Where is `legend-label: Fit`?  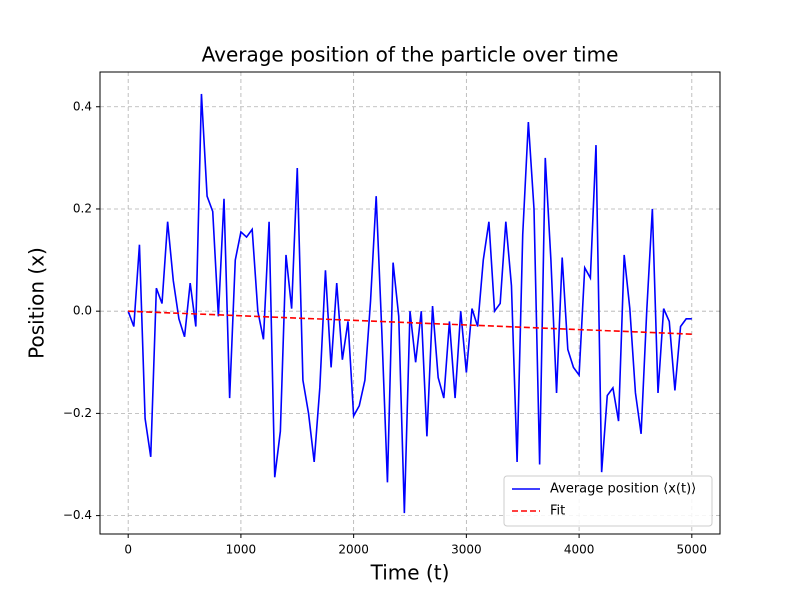
legend-label: Fit is located at coordinates (557, 511).